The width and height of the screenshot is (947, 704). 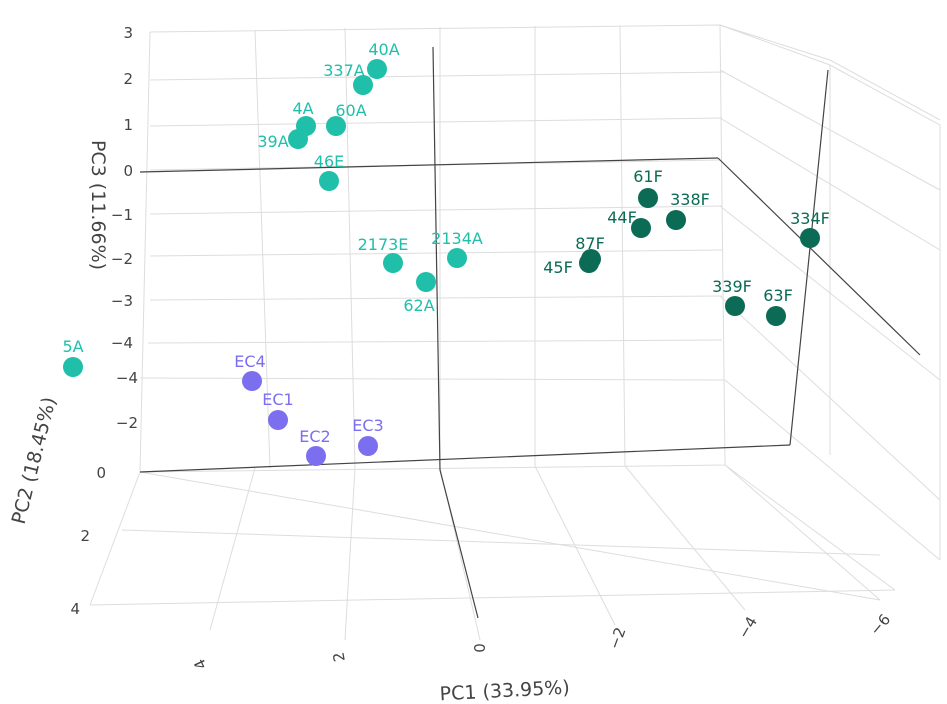 What do you see at coordinates (128, 33) in the screenshot?
I see `z-tick-label: 3` at bounding box center [128, 33].